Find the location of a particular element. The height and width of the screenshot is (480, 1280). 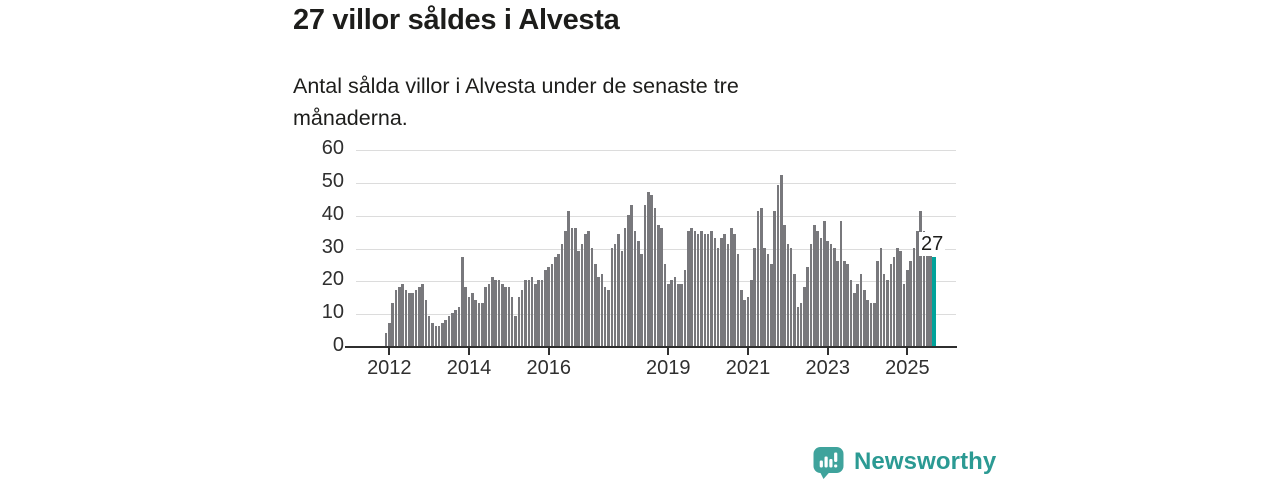

y-axis-tick-label: 0 is located at coordinates (338, 345).